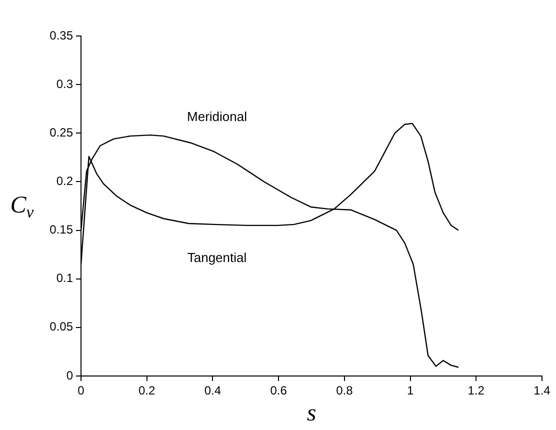  I want to click on x-tick-label: 1, so click(410, 391).